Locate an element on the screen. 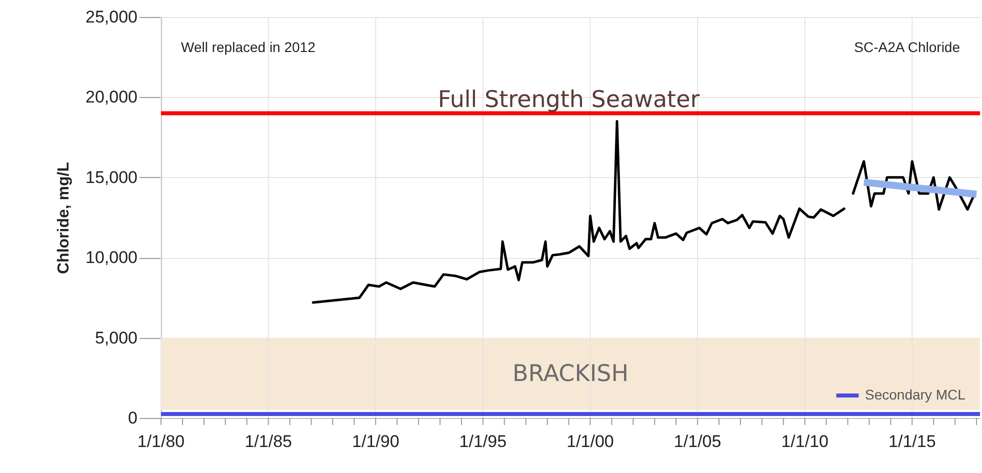 The height and width of the screenshot is (473, 982). x-tick-label: 1/1/15 is located at coordinates (912, 441).